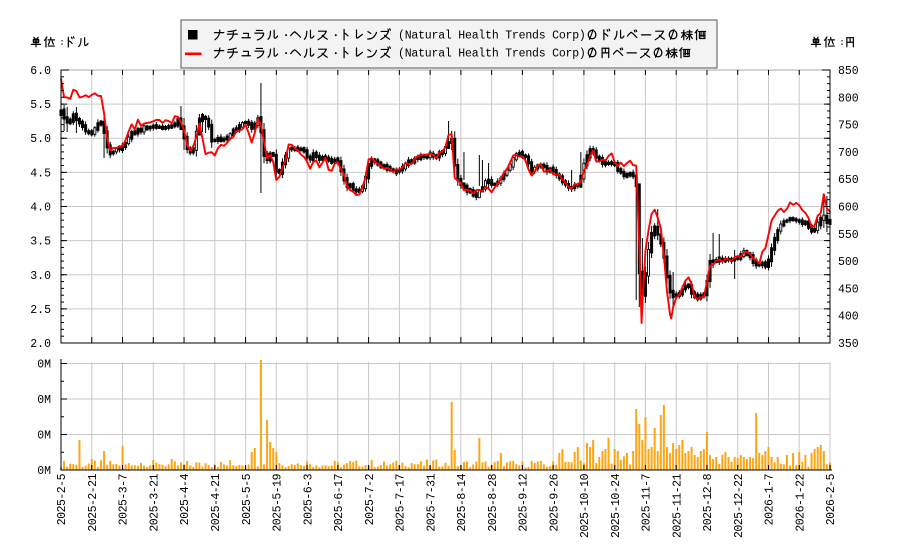  Describe the element at coordinates (93, 502) in the screenshot. I see `svg-text: 2025-2-21` at that location.